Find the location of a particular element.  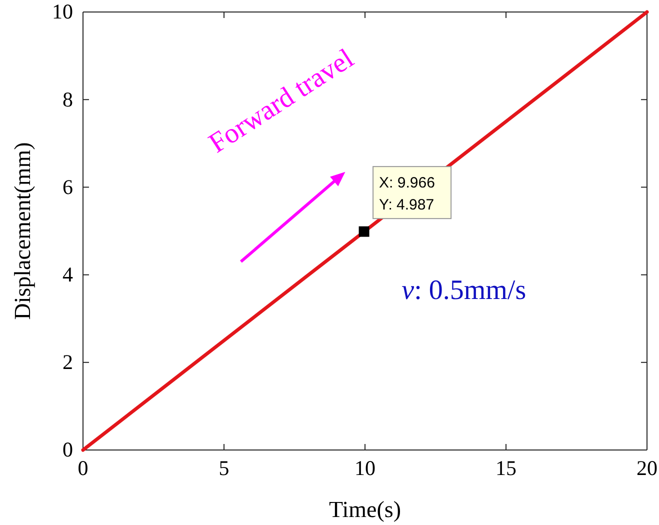

y-axis-title: Displacement(mm) is located at coordinates (22, 231).